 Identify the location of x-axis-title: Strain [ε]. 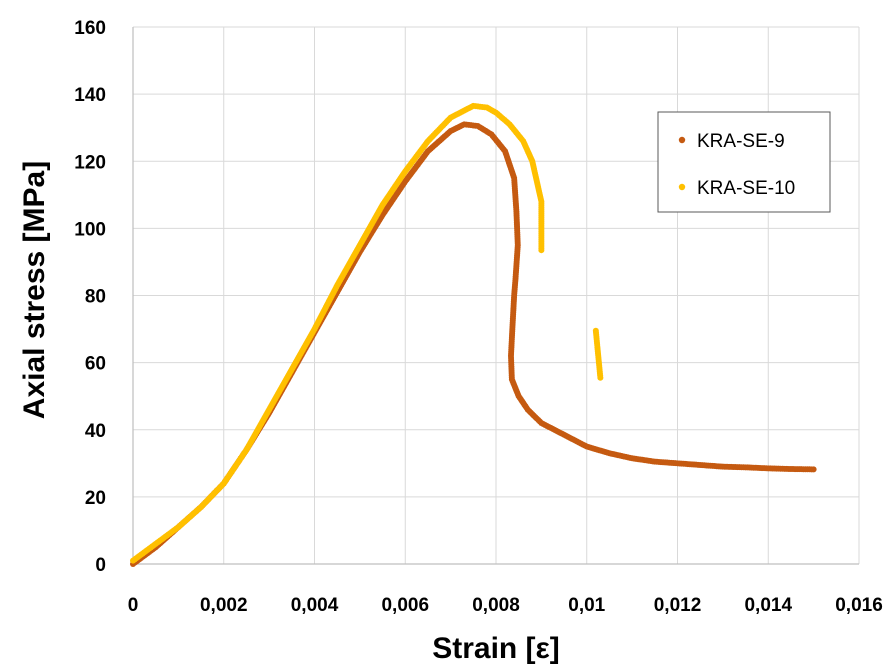
(496, 648).